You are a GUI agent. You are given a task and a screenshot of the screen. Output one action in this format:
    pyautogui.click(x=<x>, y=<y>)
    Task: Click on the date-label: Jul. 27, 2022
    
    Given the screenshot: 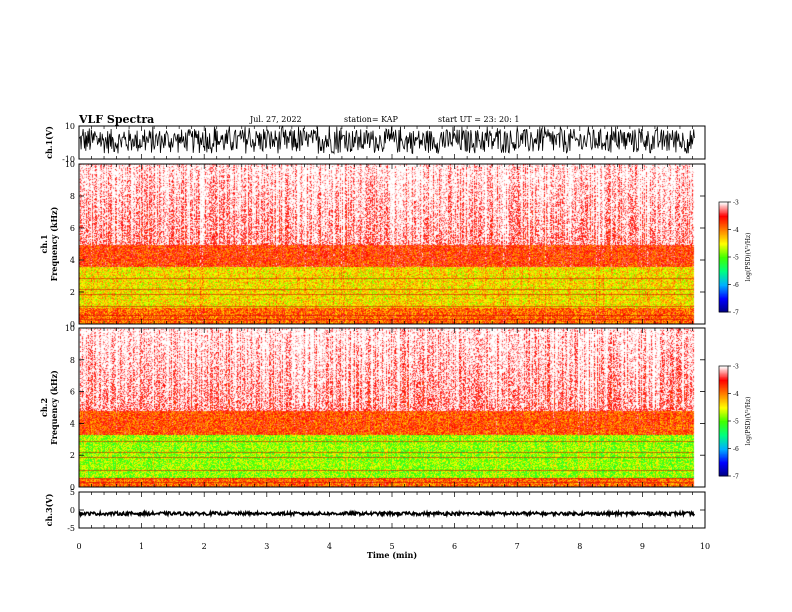 What is the action you would take?
    pyautogui.click(x=276, y=119)
    